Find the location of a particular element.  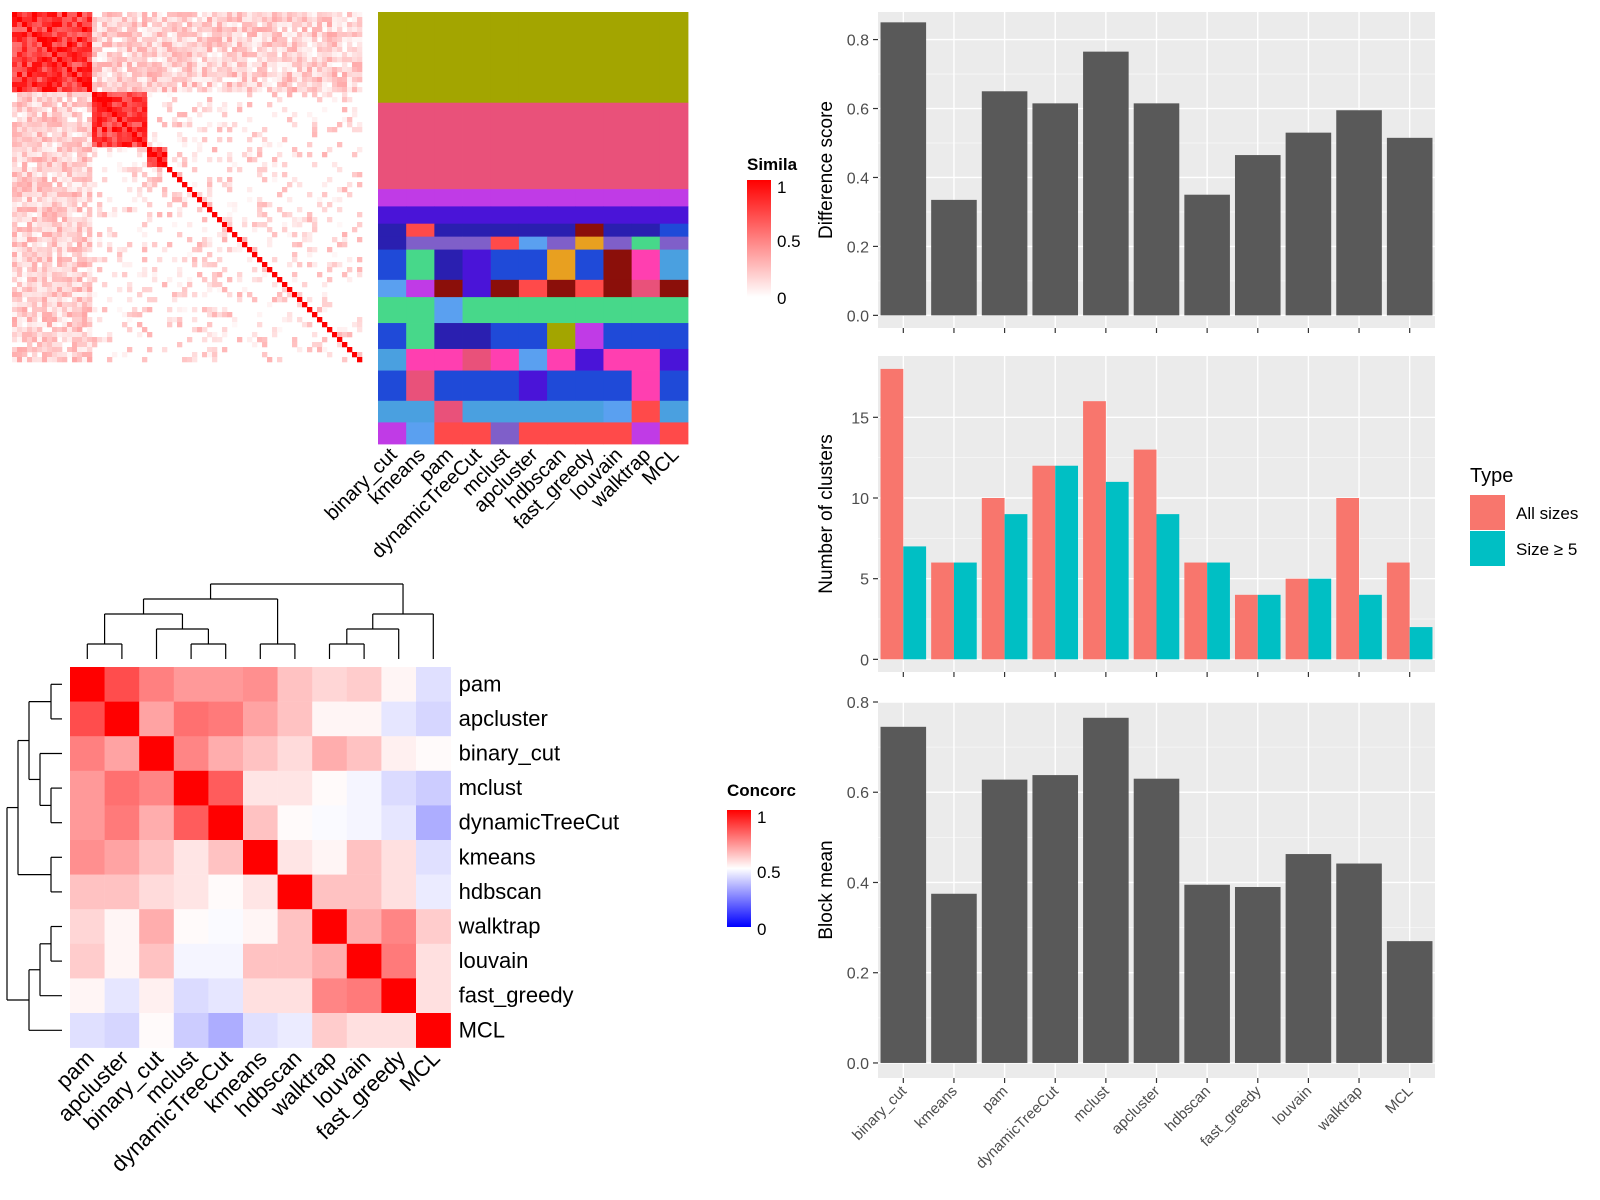

bar is located at coordinates (1004, 921).